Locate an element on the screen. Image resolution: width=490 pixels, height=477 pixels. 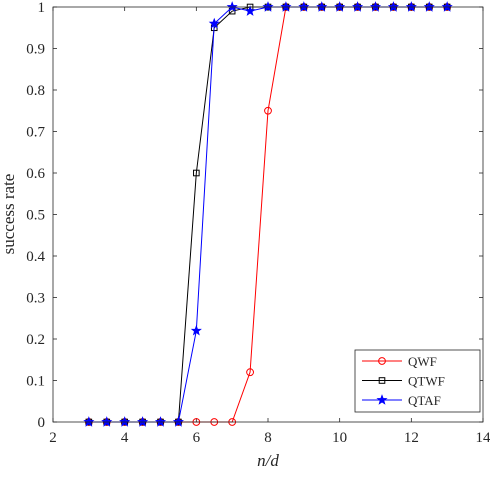
y-tick-label: 0.4 is located at coordinates (35, 257).